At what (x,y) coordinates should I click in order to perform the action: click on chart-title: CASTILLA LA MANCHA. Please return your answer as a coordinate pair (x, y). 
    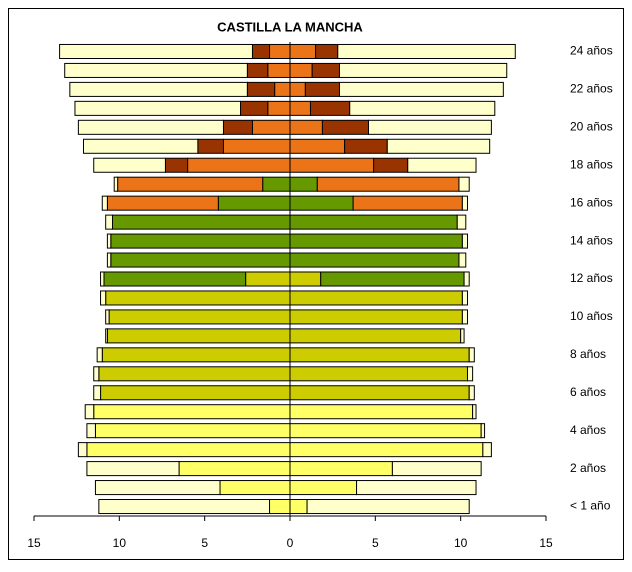
    Looking at the image, I should click on (290, 26).